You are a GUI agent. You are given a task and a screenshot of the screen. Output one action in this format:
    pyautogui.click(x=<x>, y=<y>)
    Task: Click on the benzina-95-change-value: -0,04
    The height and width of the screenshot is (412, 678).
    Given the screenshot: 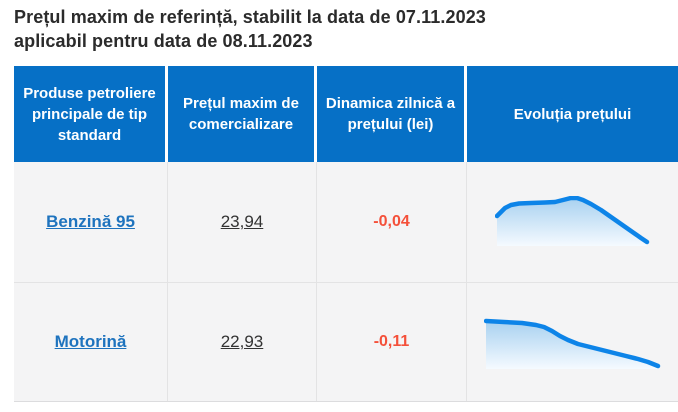 What is the action you would take?
    pyautogui.click(x=391, y=221)
    